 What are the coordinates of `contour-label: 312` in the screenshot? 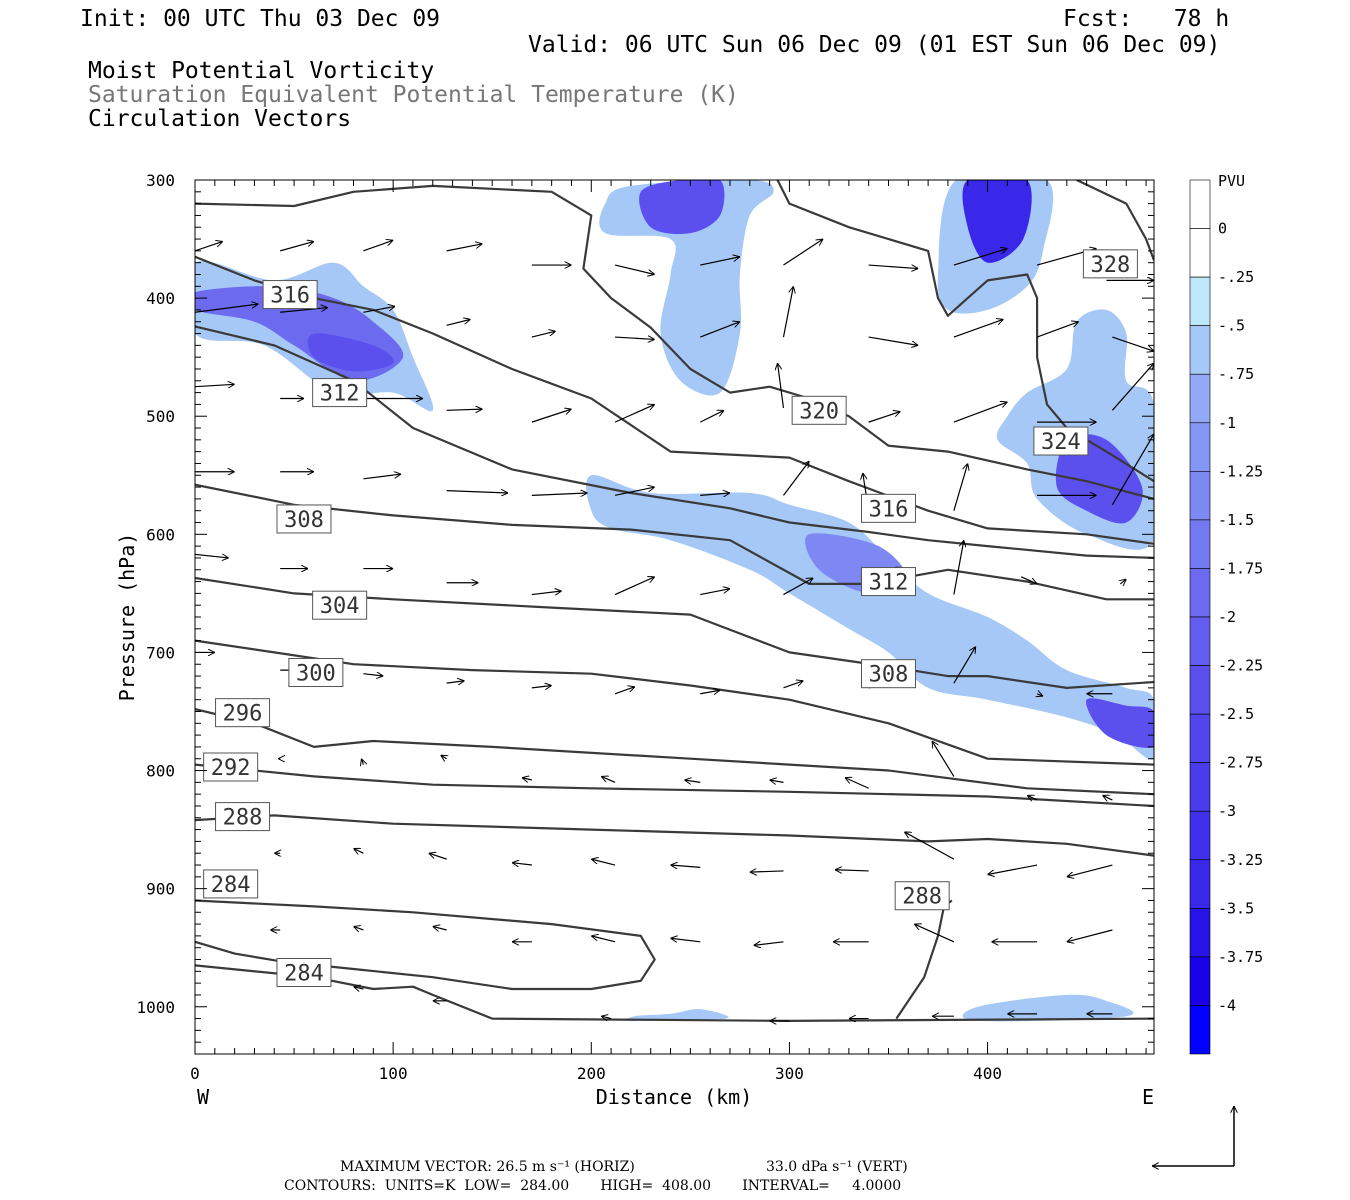 It's located at (889, 583).